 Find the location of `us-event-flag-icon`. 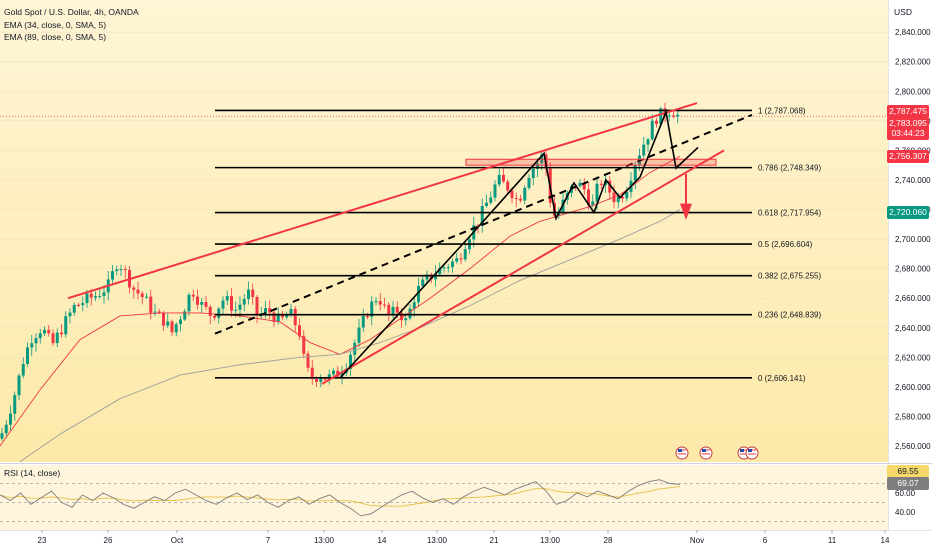

us-event-flag-icon is located at coordinates (706, 453).